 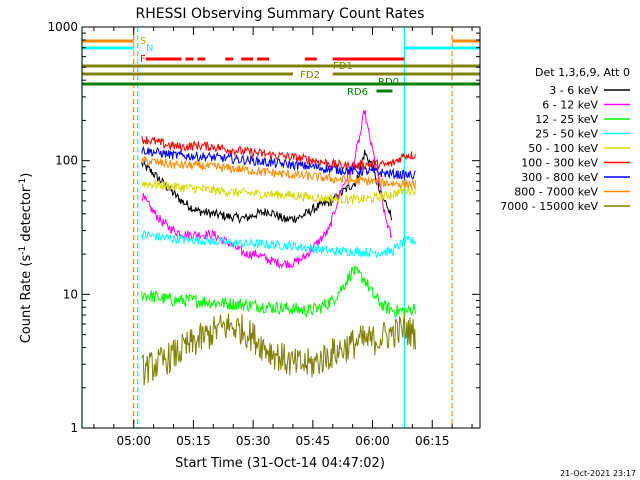 What do you see at coordinates (559, 163) in the screenshot?
I see `legend-label-5: 100 - 300 keV` at bounding box center [559, 163].